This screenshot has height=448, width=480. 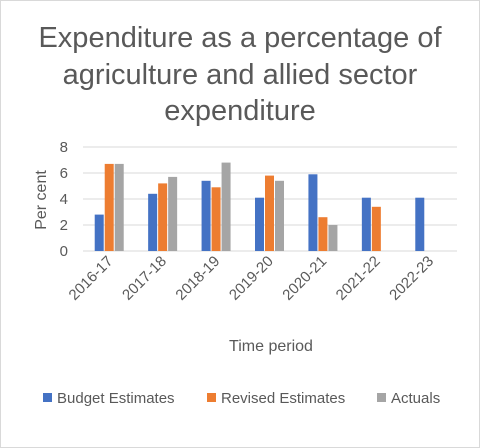 I want to click on x-tick-label-2017-18: 2017-18, so click(x=144, y=278).